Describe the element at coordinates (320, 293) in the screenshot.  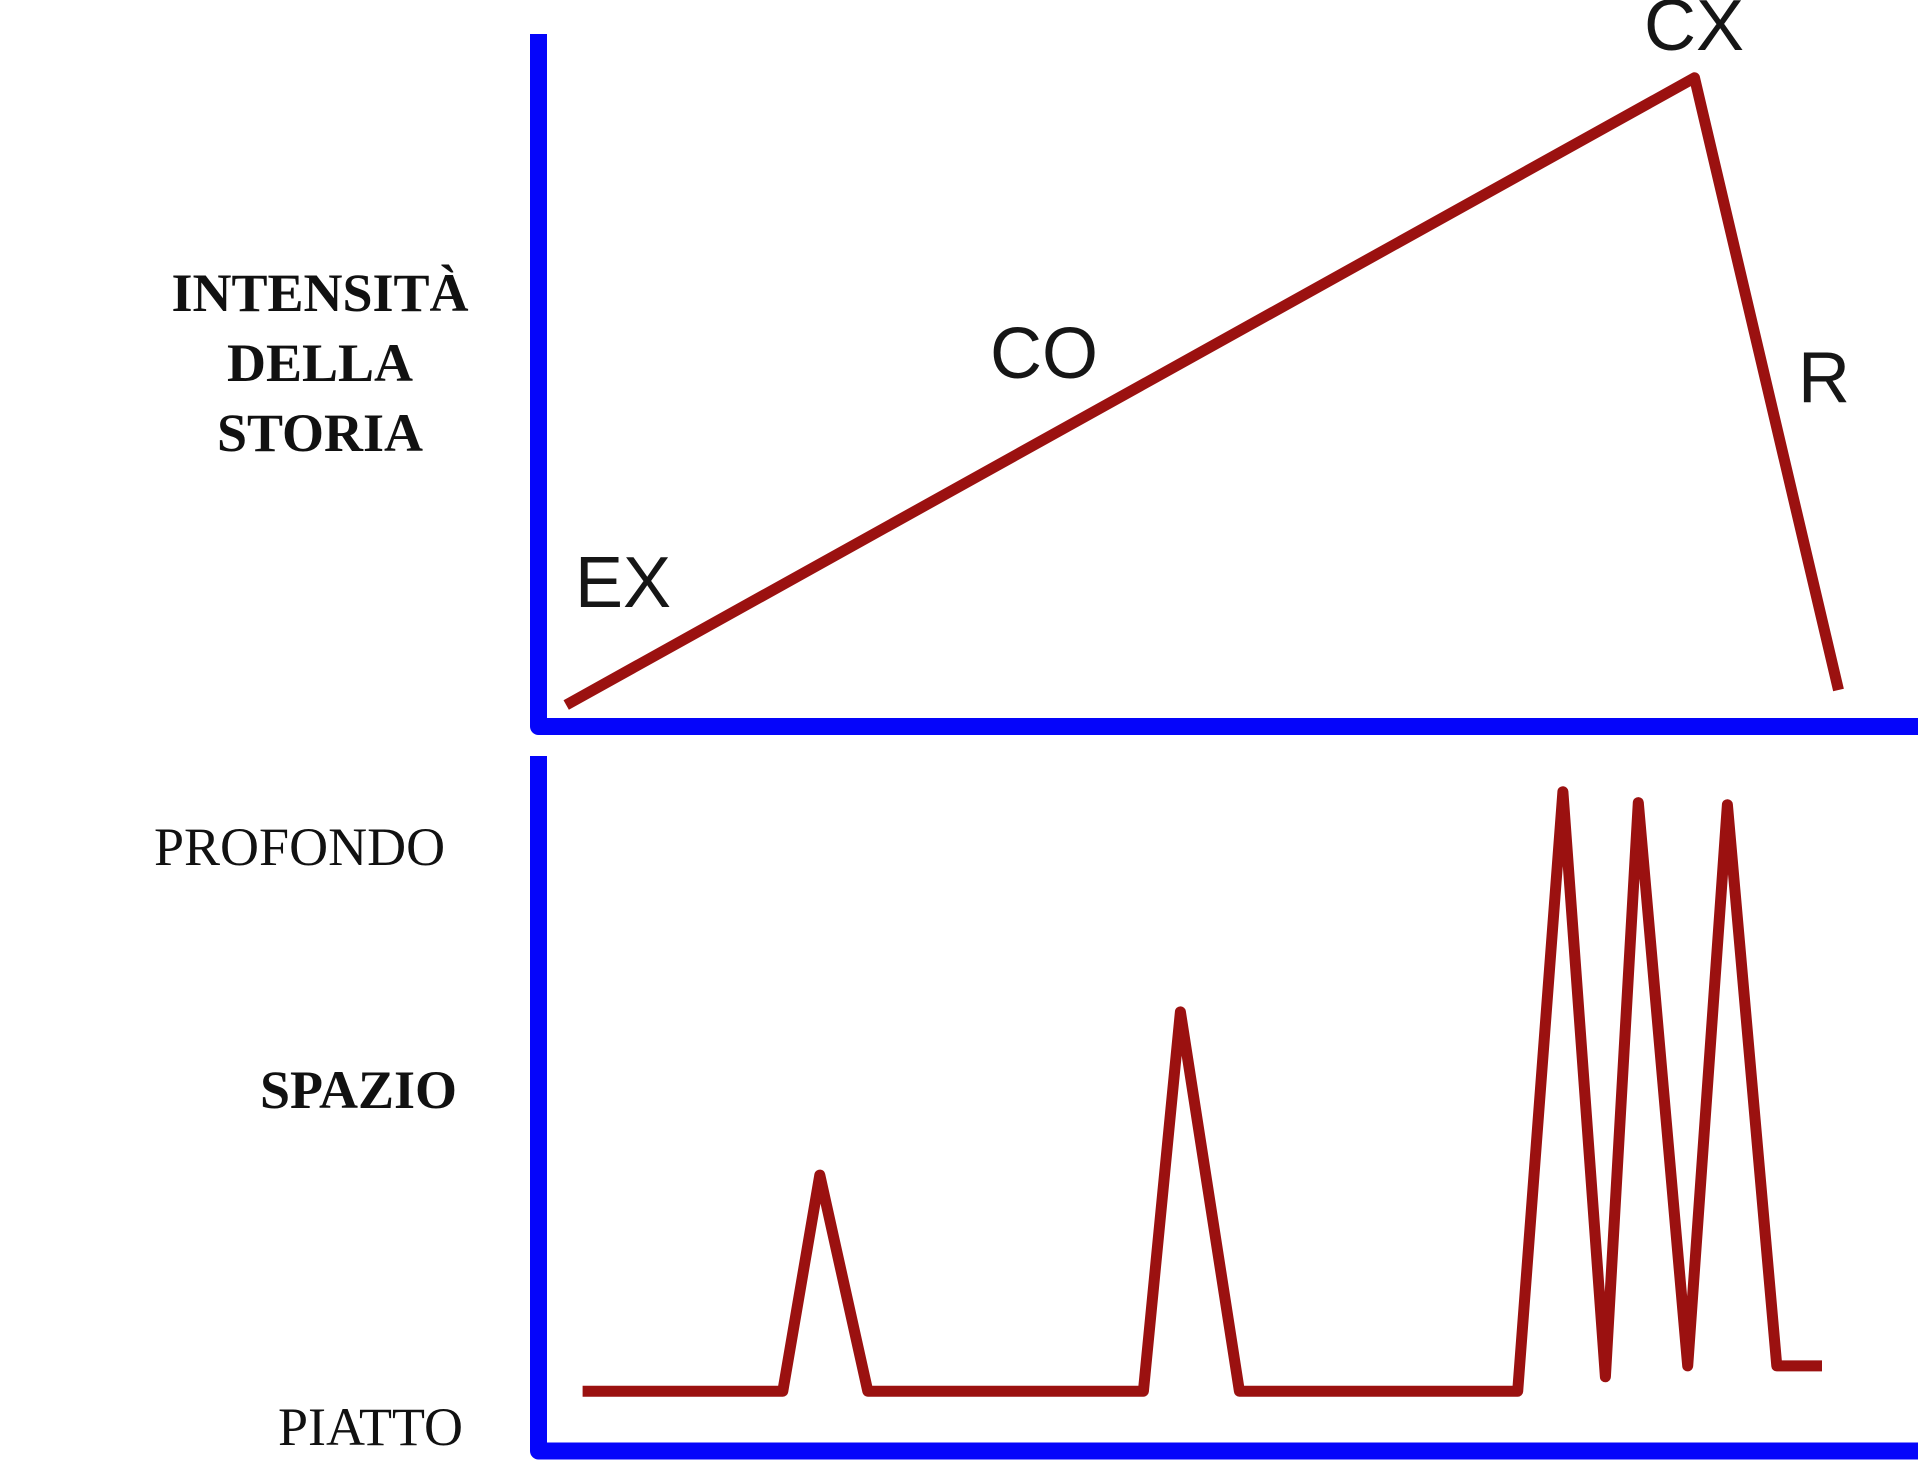
I see `top-y-axis-label-line1: INTENSITÀ` at that location.